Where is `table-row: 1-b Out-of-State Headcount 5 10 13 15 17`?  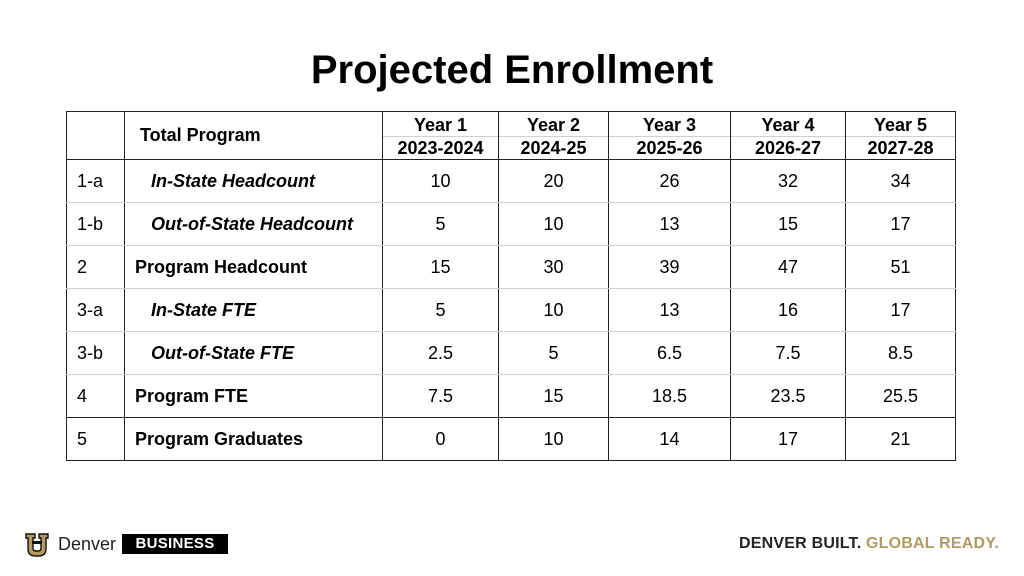 table-row: 1-b Out-of-State Headcount 5 10 13 15 17 is located at coordinates (511, 224).